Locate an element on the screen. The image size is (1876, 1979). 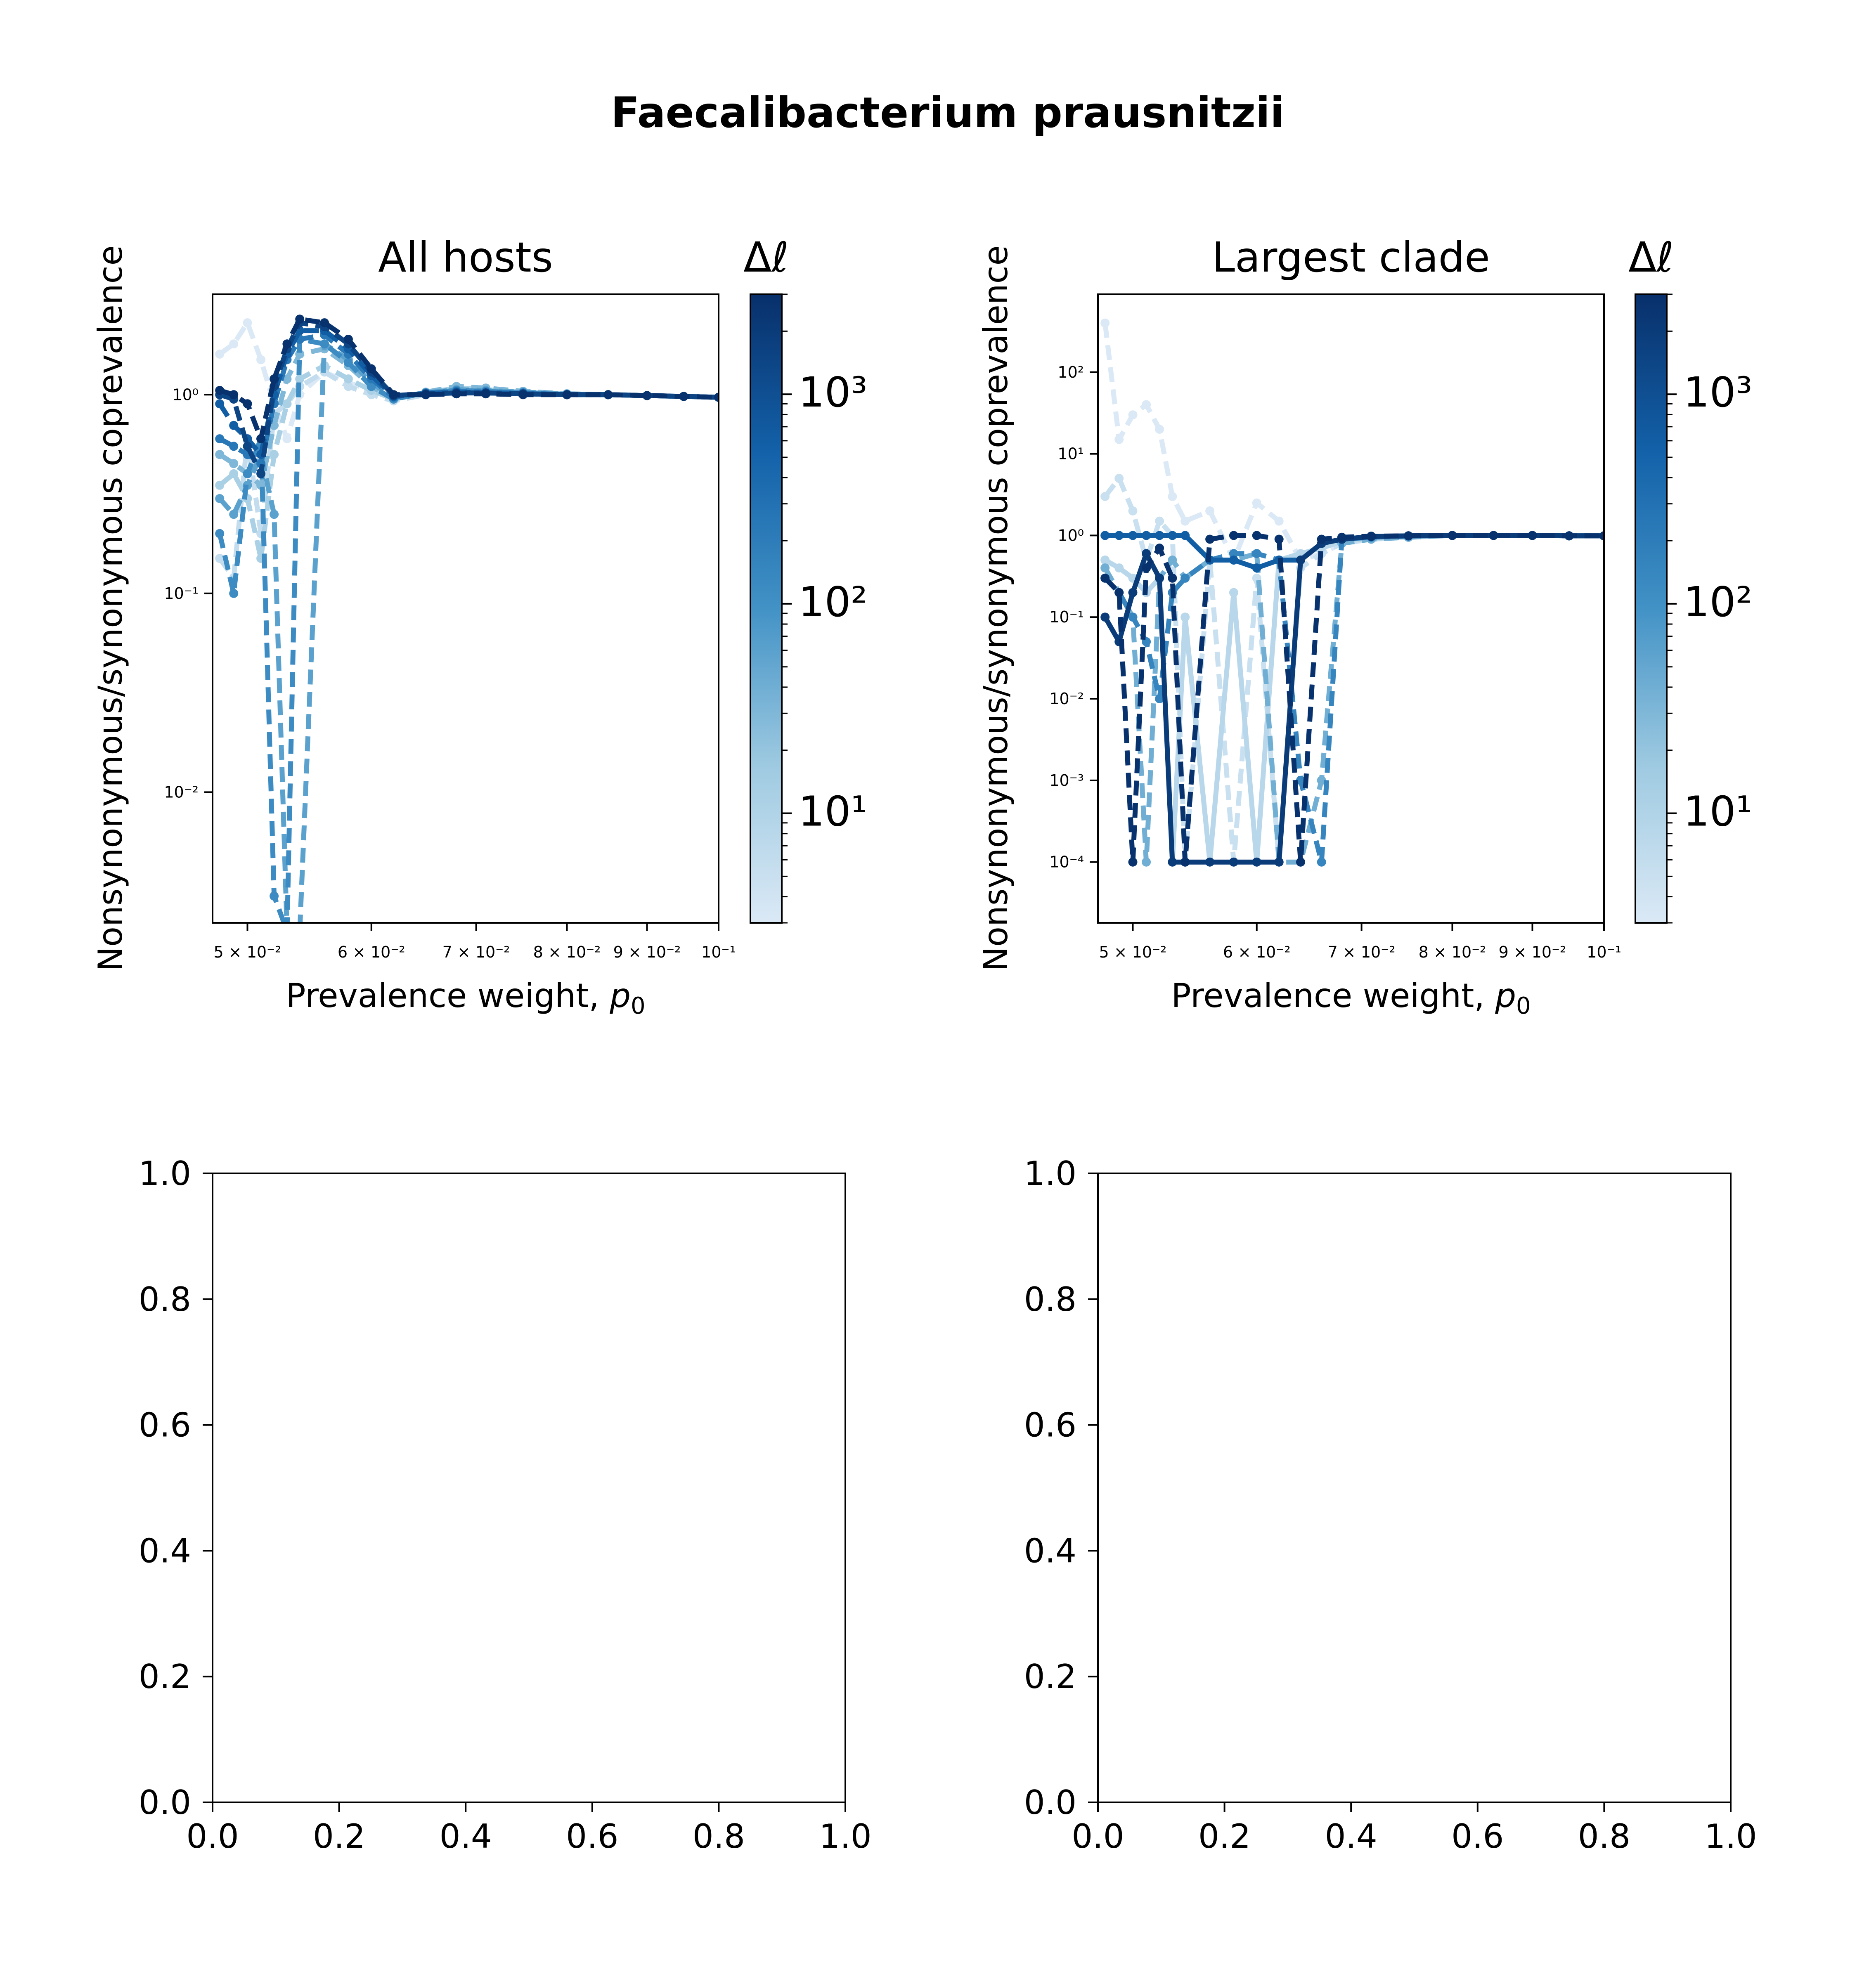
panel-title: Largest clade is located at coordinates (1351, 257).